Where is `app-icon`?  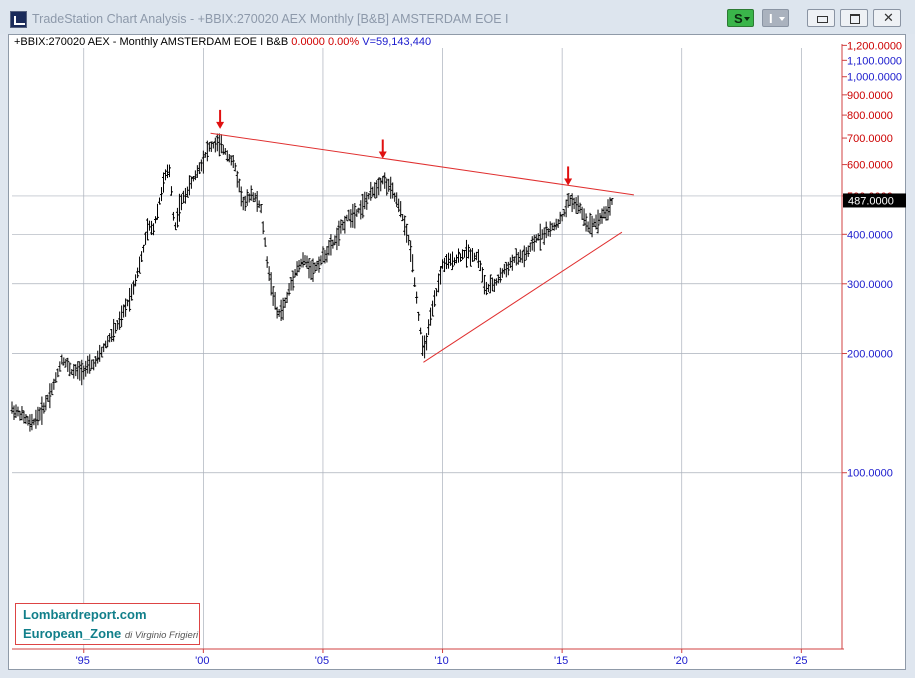 app-icon is located at coordinates (18, 19).